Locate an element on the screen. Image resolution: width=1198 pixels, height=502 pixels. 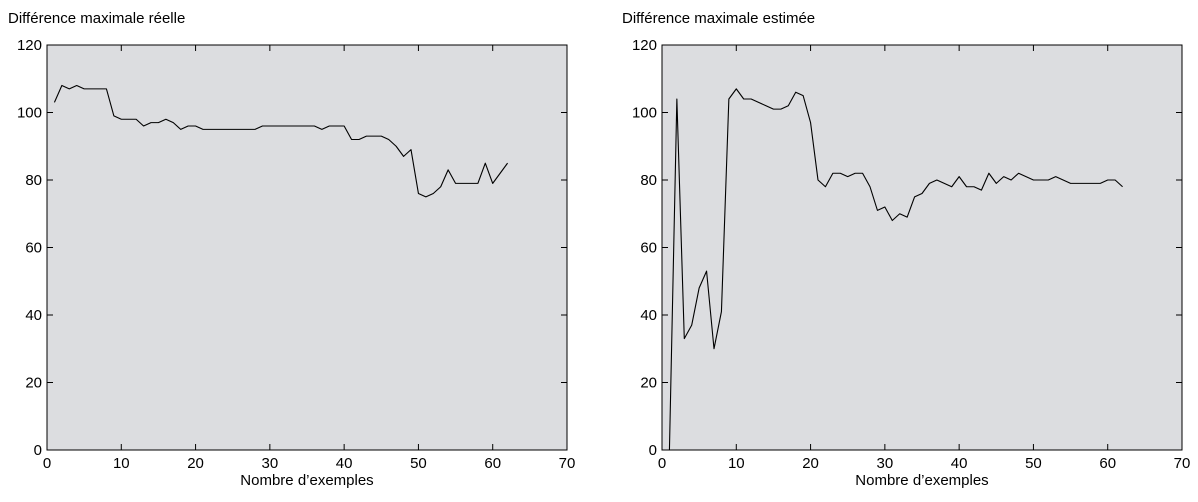
chart-title: Différence maximale estimée is located at coordinates (718, 18).